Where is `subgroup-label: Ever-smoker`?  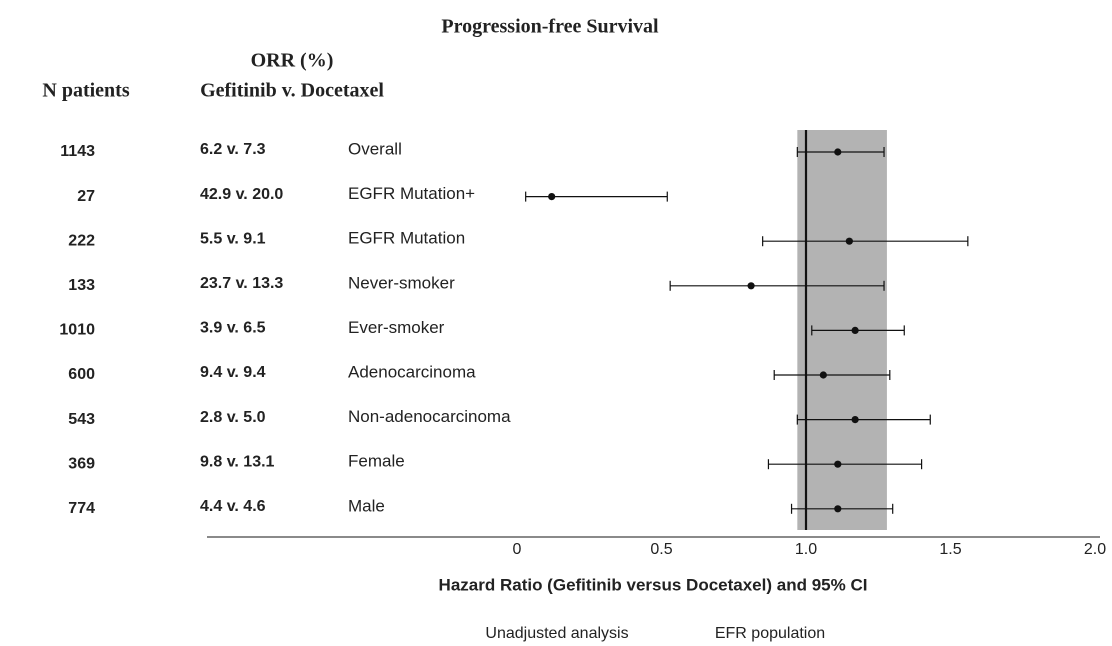
subgroup-label: Ever-smoker is located at coordinates (396, 327).